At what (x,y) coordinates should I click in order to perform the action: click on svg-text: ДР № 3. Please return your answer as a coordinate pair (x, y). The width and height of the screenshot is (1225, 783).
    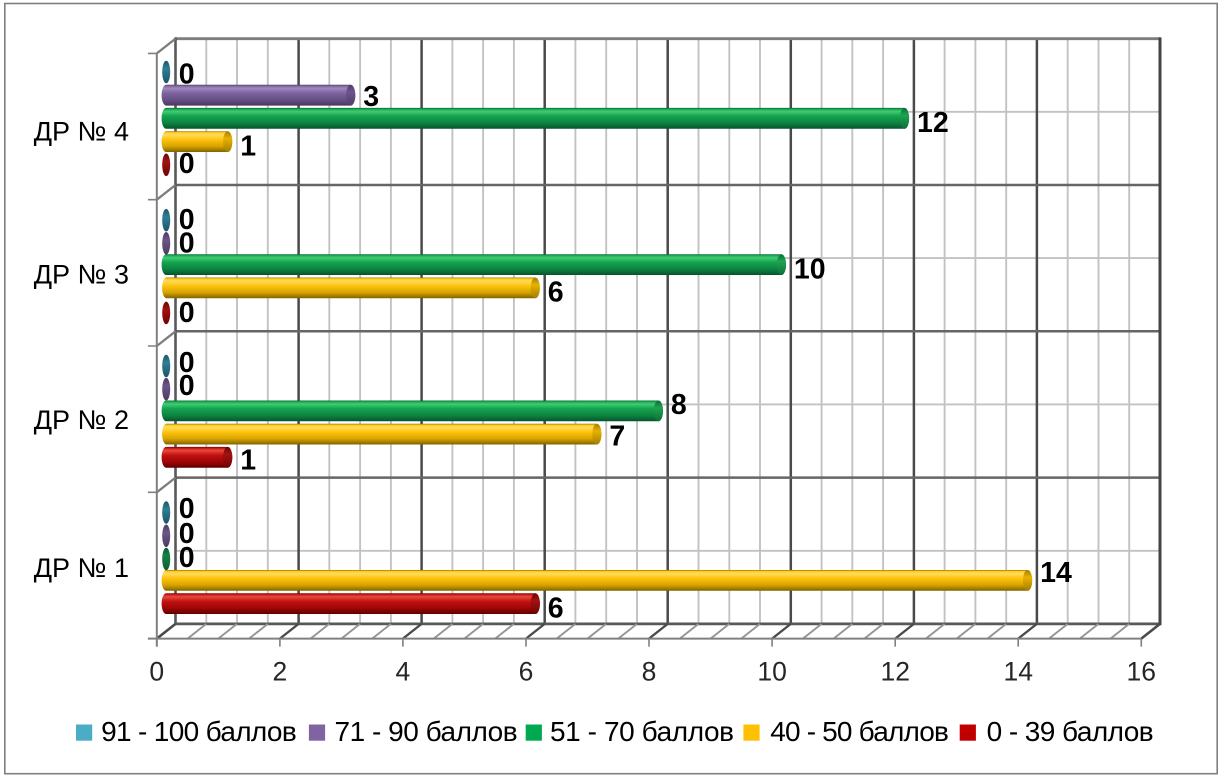
    Looking at the image, I should click on (81, 274).